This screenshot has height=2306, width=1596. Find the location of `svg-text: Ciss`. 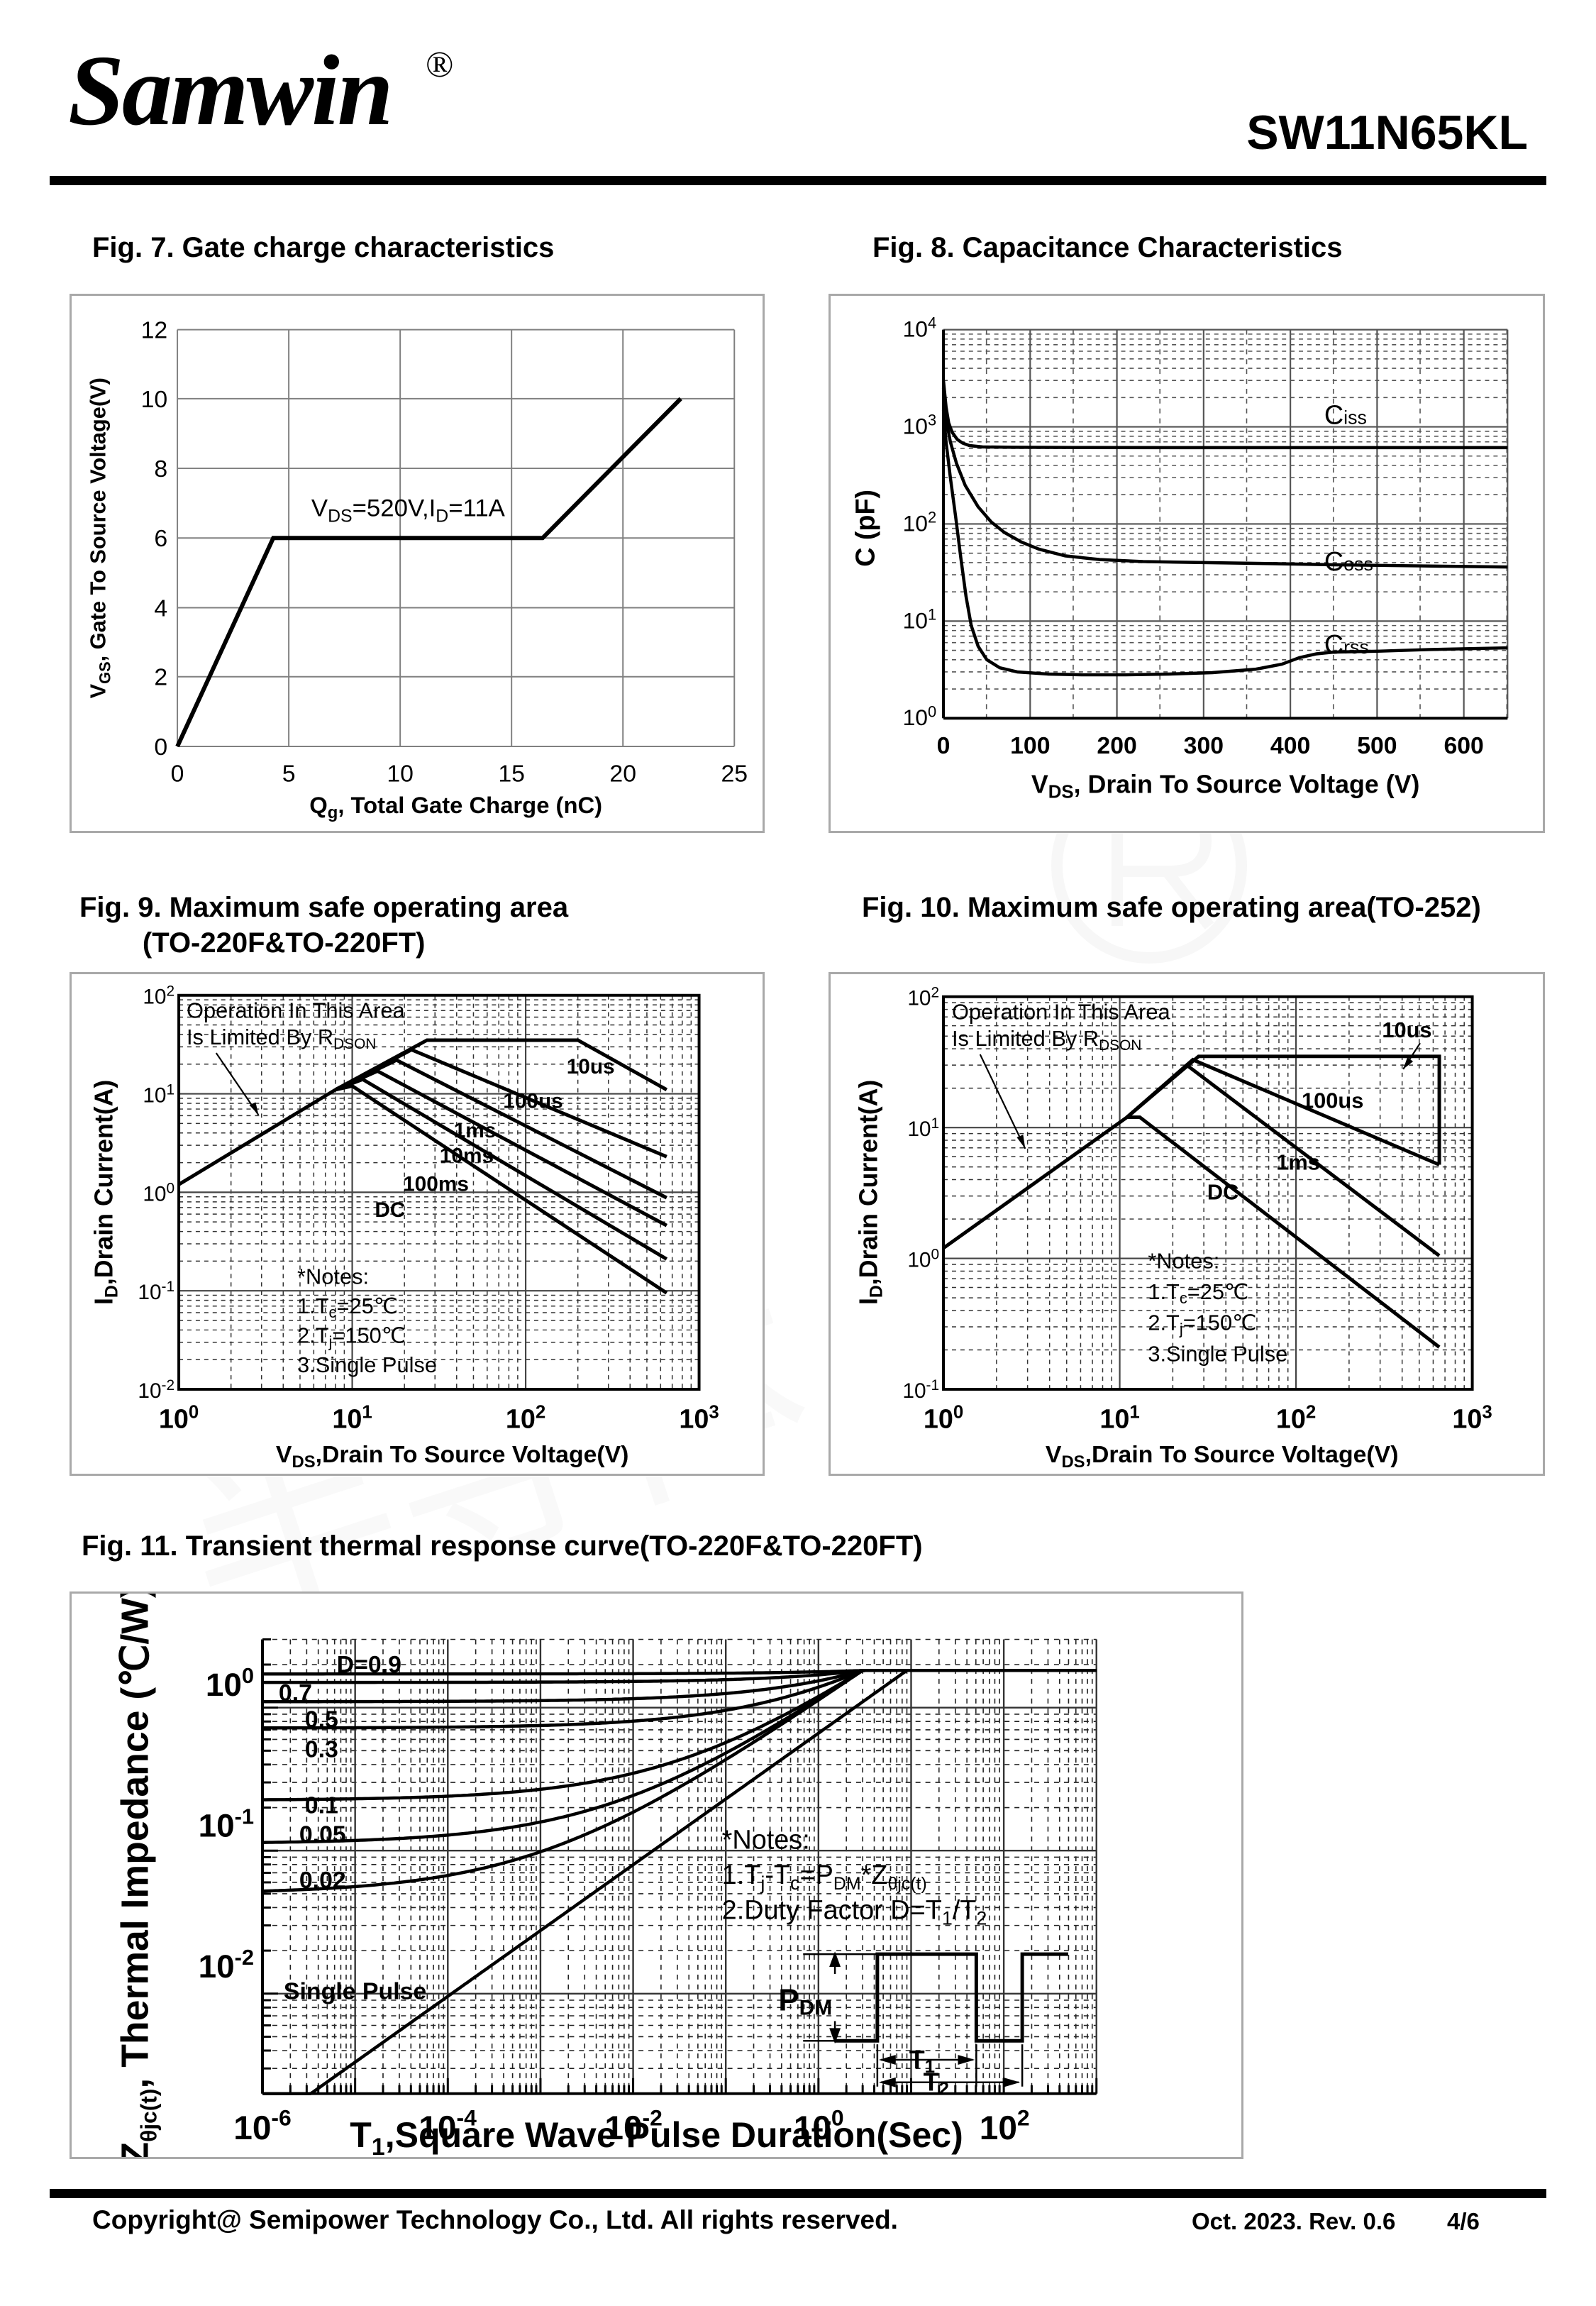

svg-text: Ciss is located at coordinates (1346, 415).